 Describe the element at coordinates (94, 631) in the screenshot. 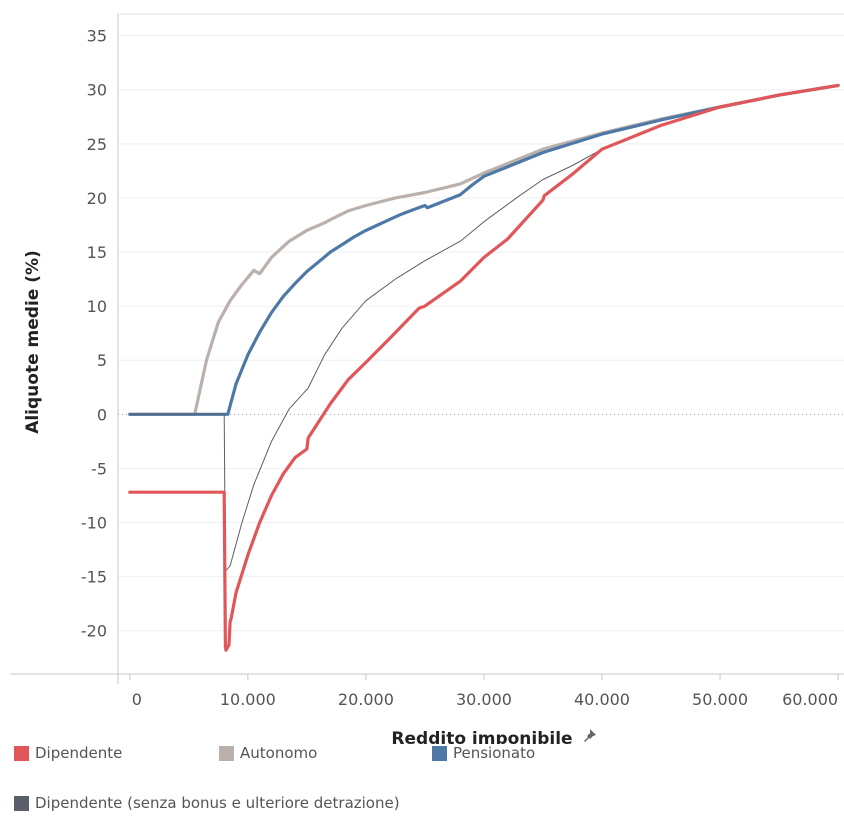

I see `y-tick-label: -20` at that location.